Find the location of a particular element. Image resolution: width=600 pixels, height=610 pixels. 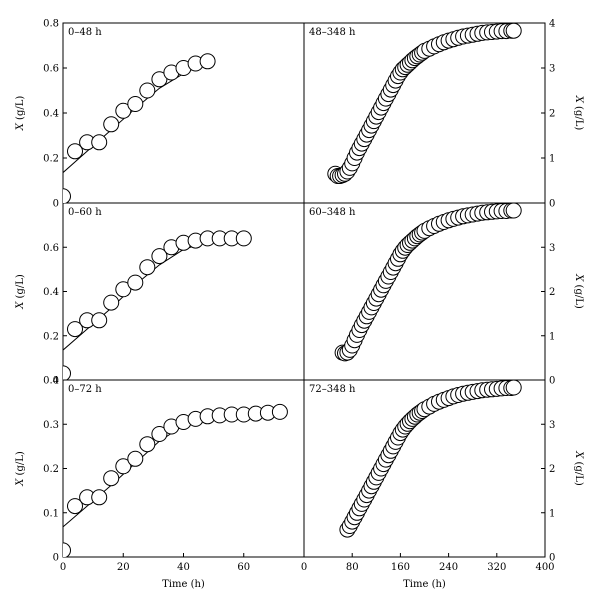

panel-4: 0 1 2 3 60–348 h is located at coordinates (432, 295).